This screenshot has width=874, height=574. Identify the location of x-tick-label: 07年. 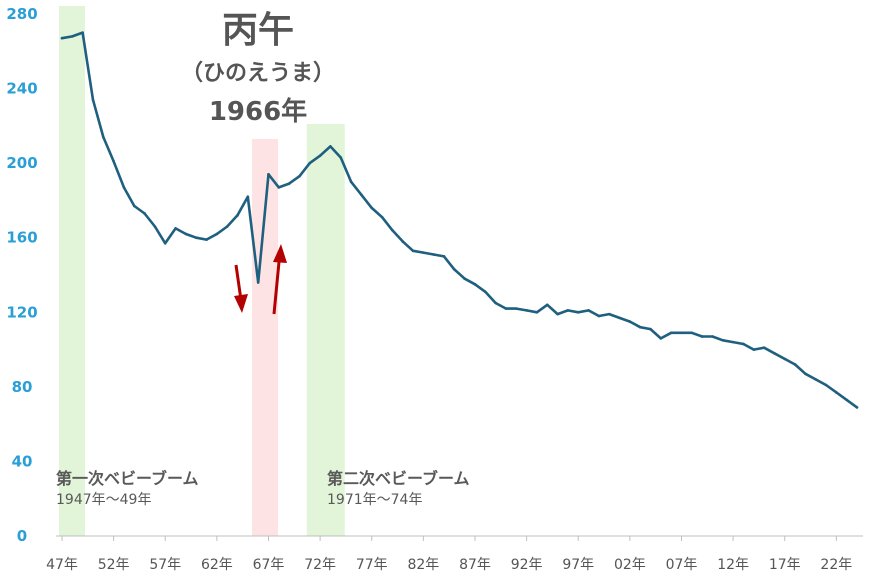
(682, 565).